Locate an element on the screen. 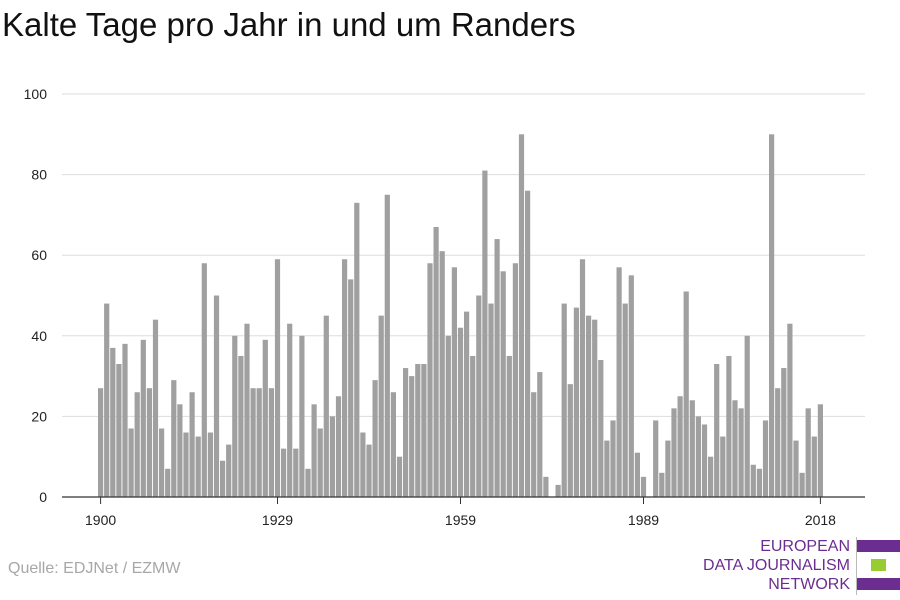 The width and height of the screenshot is (900, 600). x-tick-label: 2018 is located at coordinates (820, 520).